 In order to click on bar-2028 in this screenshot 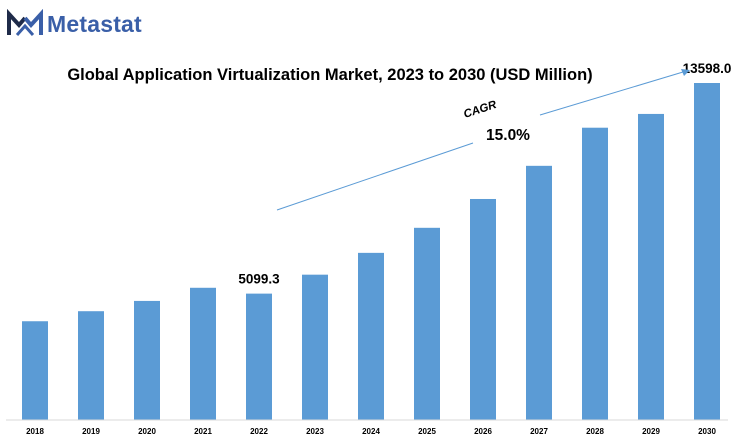, I will do `click(595, 274)`.